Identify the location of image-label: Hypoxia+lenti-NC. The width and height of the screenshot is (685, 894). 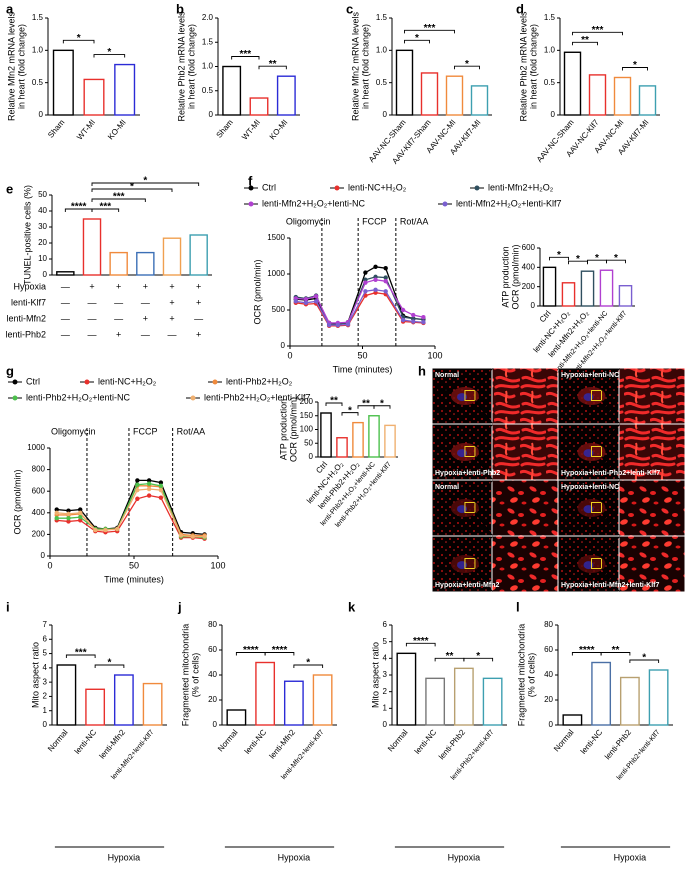
(590, 487).